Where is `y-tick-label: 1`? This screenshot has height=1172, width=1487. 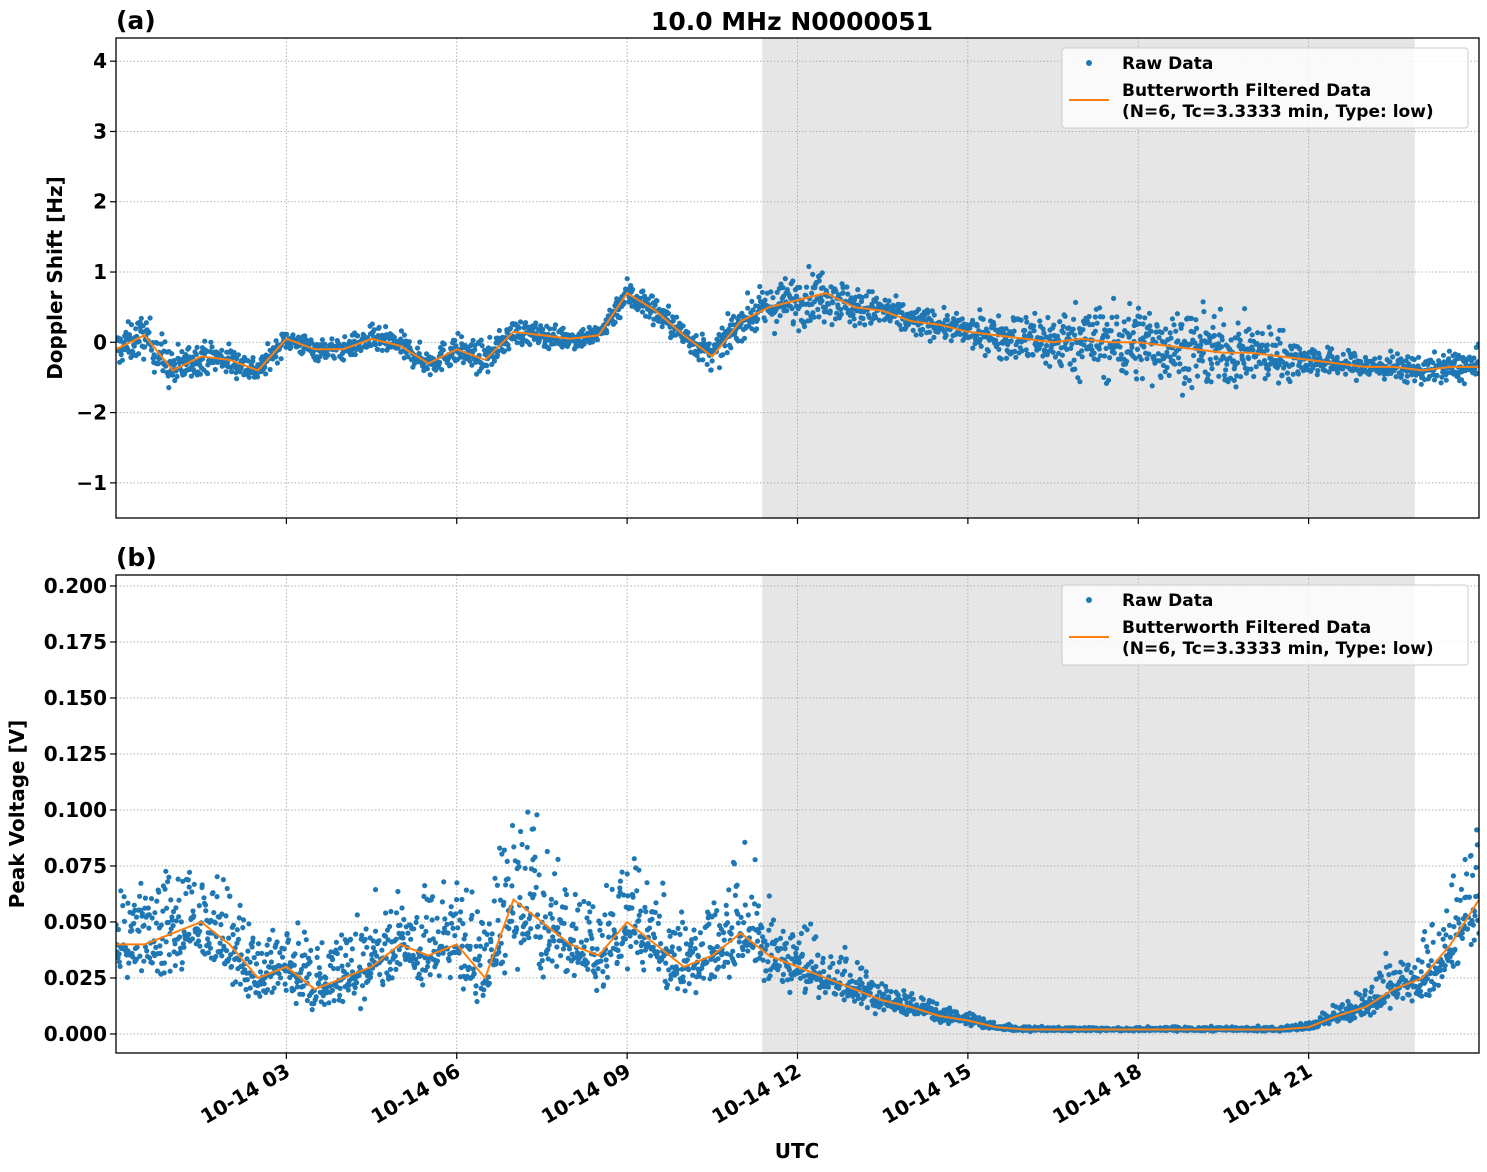 y-tick-label: 1 is located at coordinates (100, 272).